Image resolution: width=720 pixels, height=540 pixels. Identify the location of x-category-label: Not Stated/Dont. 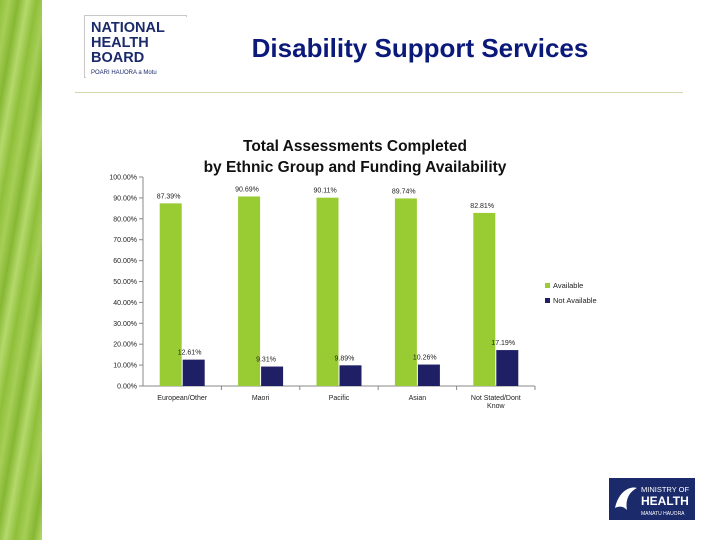
(496, 398).